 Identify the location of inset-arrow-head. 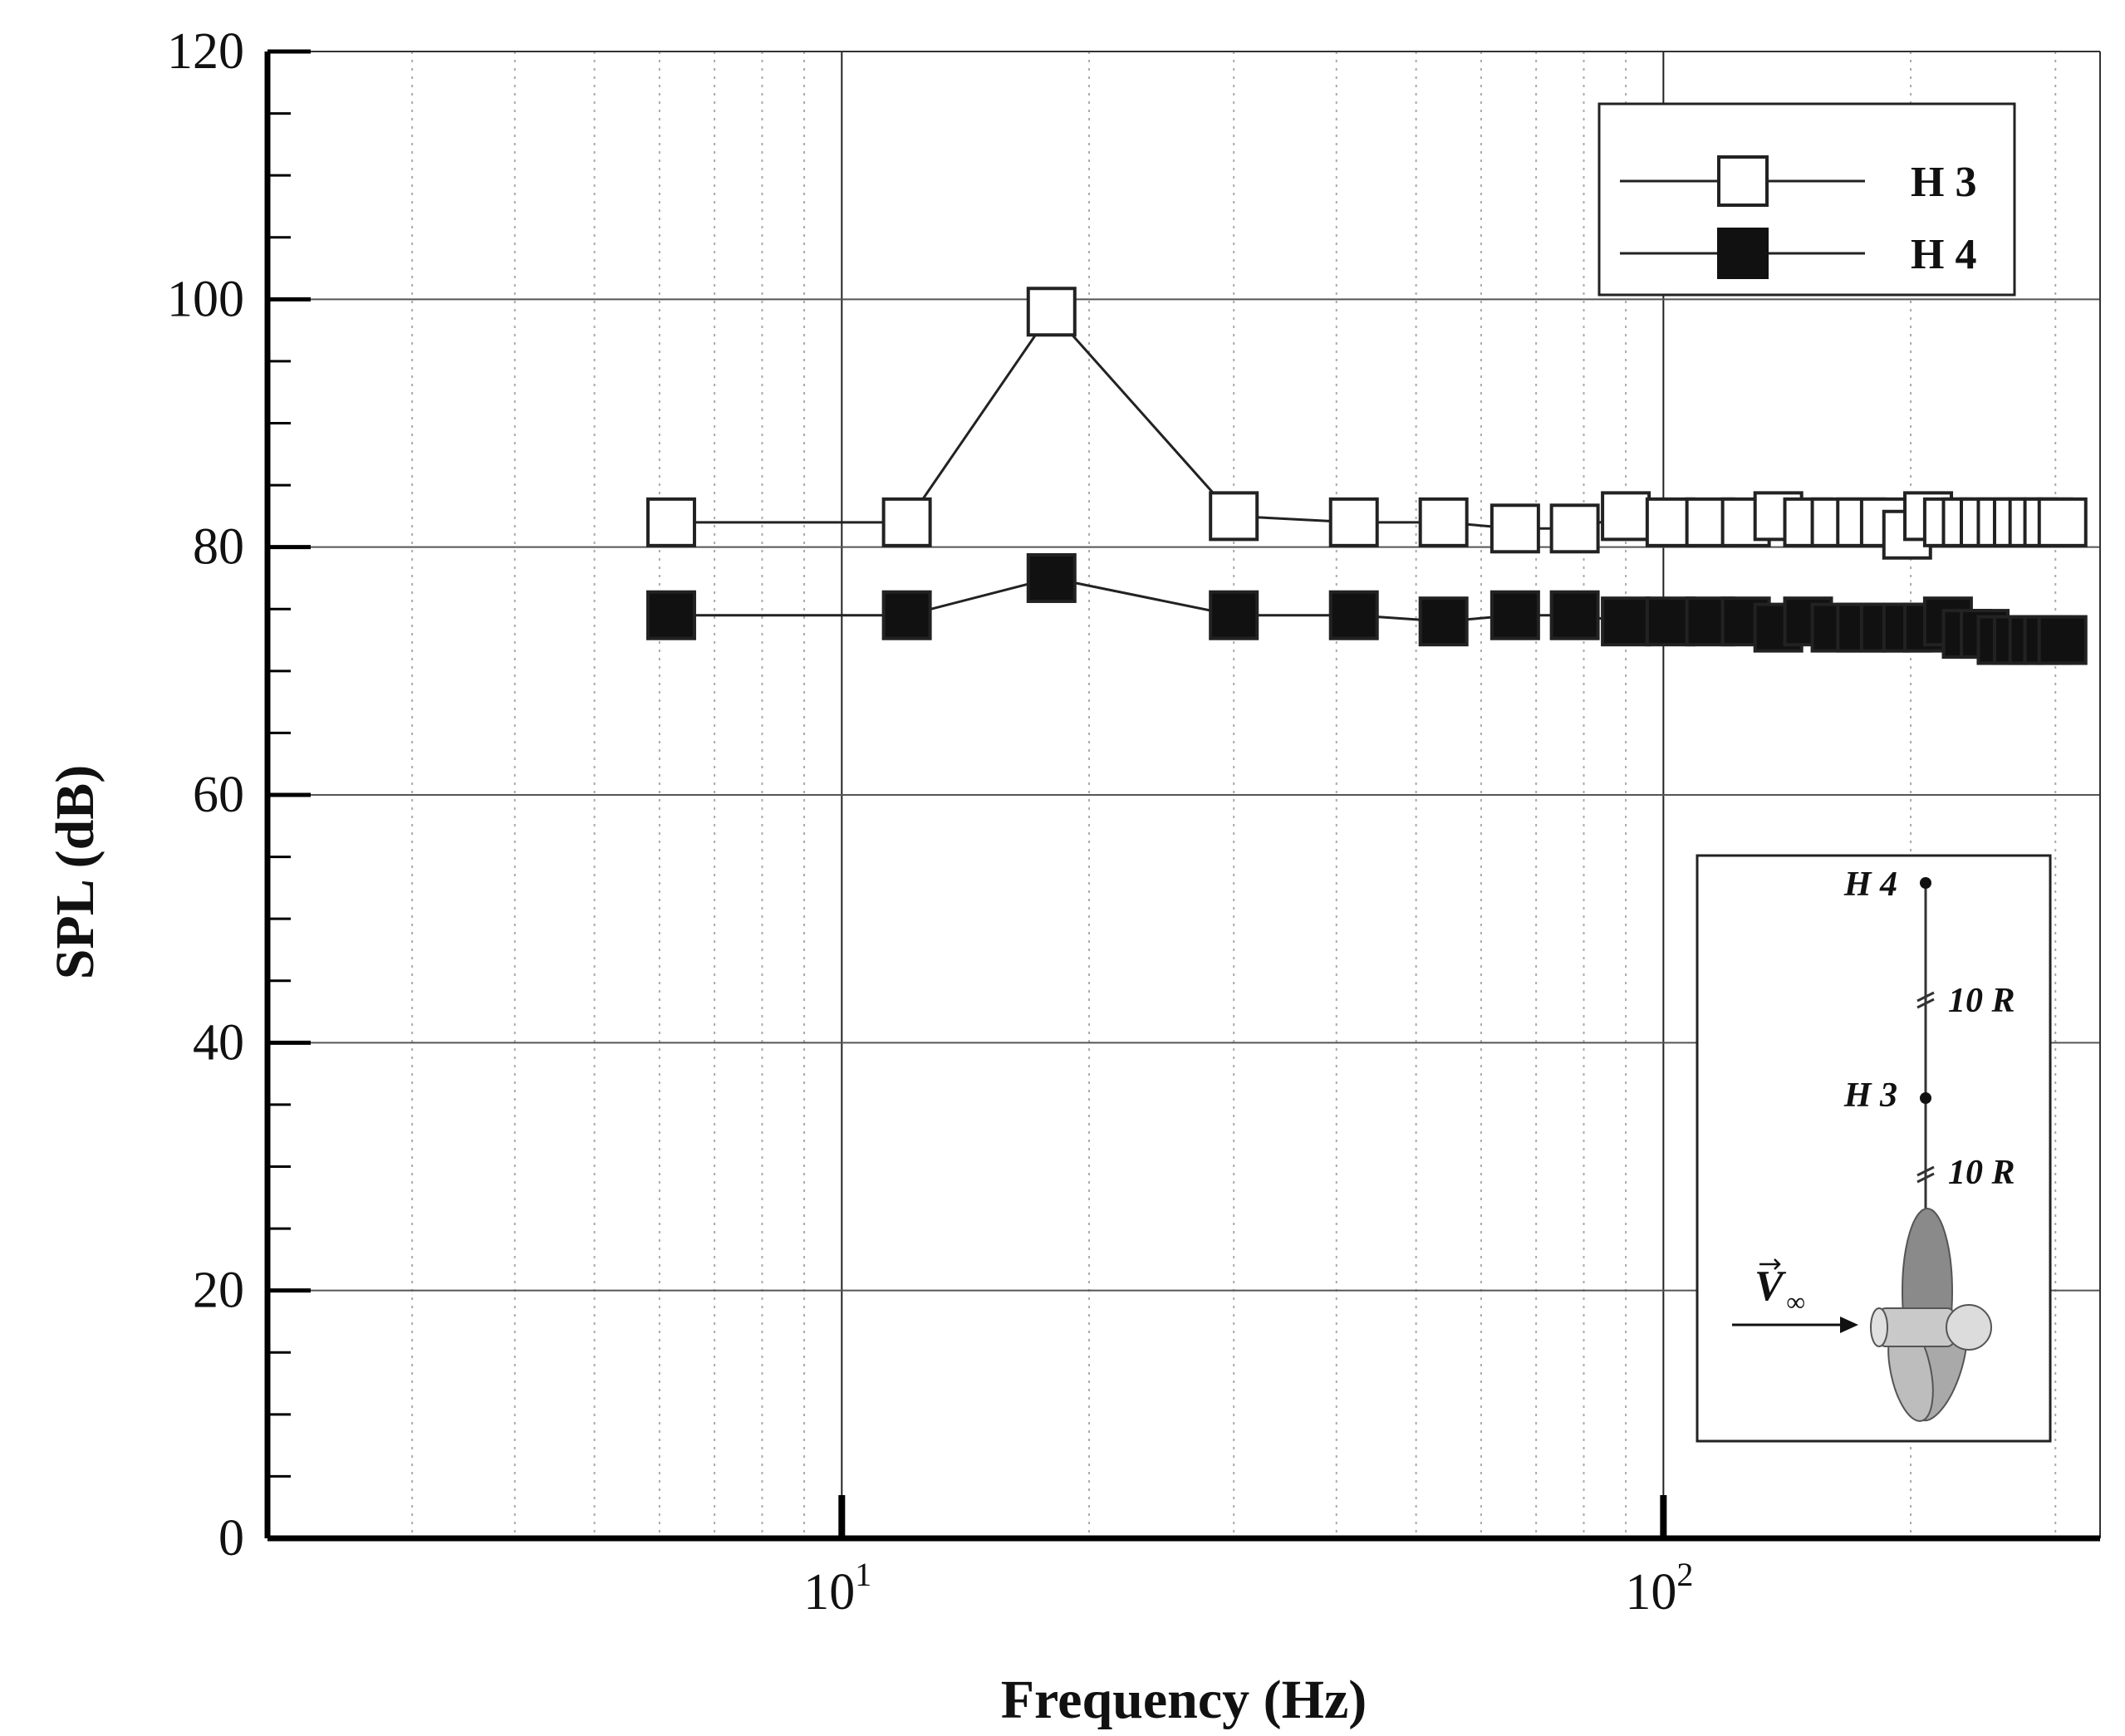
(1849, 1325).